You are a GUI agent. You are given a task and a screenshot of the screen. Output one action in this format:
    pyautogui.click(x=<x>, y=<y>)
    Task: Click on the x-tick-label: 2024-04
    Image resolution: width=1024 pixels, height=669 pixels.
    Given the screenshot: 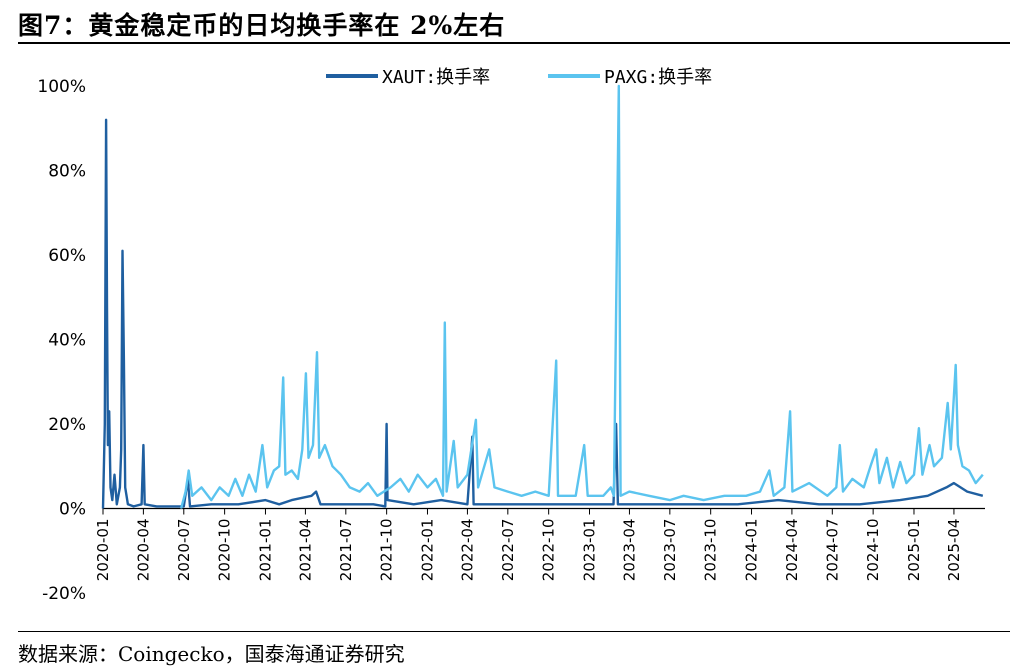 What is the action you would take?
    pyautogui.click(x=792, y=550)
    